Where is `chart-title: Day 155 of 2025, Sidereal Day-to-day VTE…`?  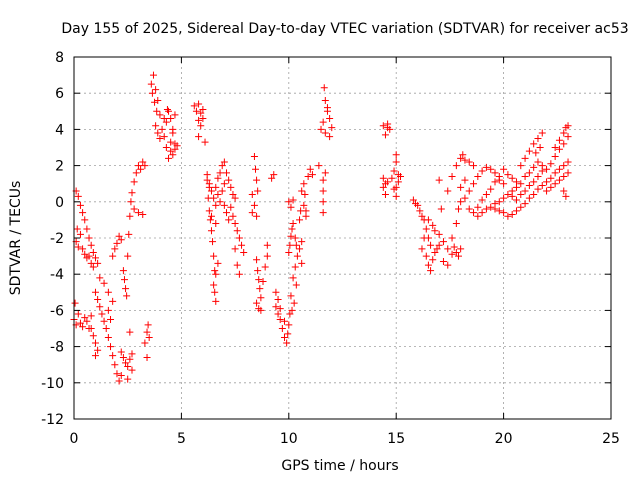 chart-title: Day 155 of 2025, Sidereal Day-to-day VTE… is located at coordinates (344, 29).